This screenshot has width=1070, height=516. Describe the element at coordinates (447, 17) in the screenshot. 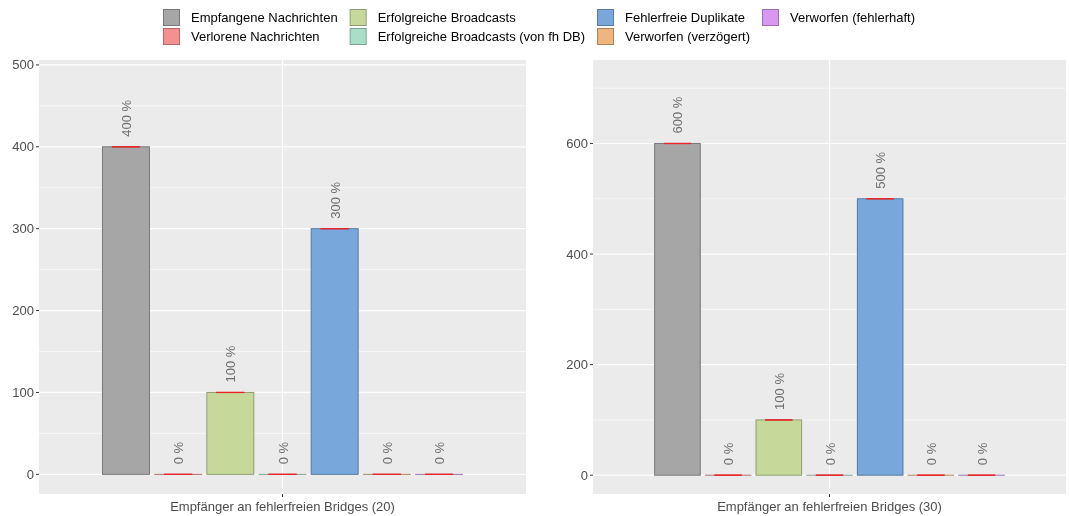

I see `legend-label: Erfolgreiche Broadcasts` at that location.